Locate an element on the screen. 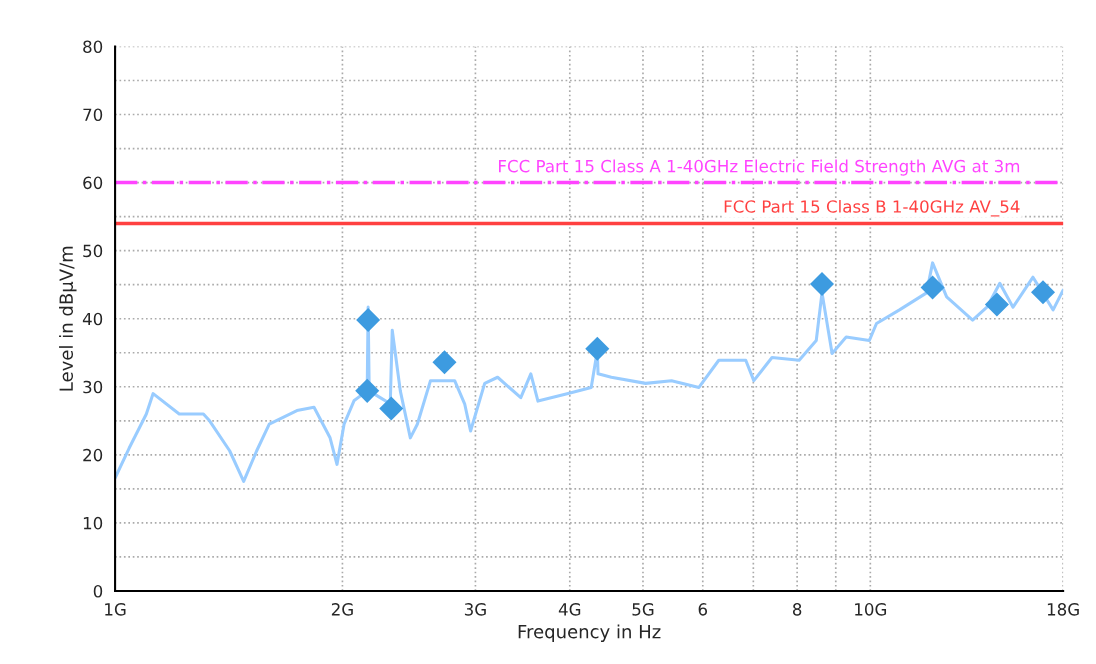  y-tick-label: 40 is located at coordinates (92, 319).